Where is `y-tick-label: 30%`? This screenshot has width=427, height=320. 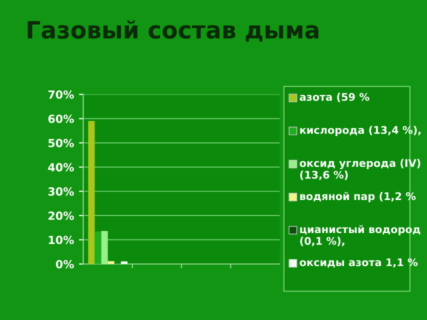
y-tick-label: 30% is located at coordinates (61, 191).